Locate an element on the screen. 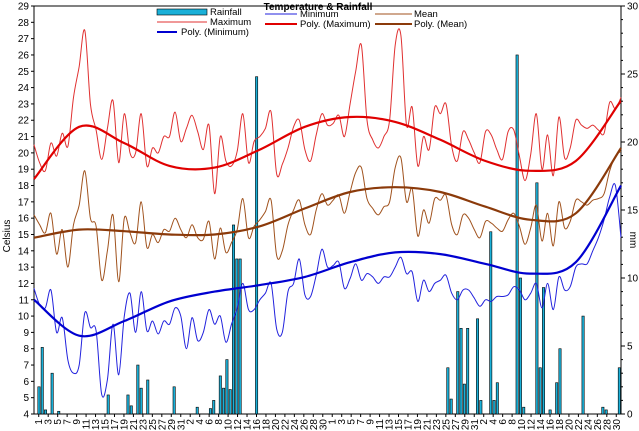 This screenshot has height=431, width=639. x-tick-label: 18 is located at coordinates (560, 425).